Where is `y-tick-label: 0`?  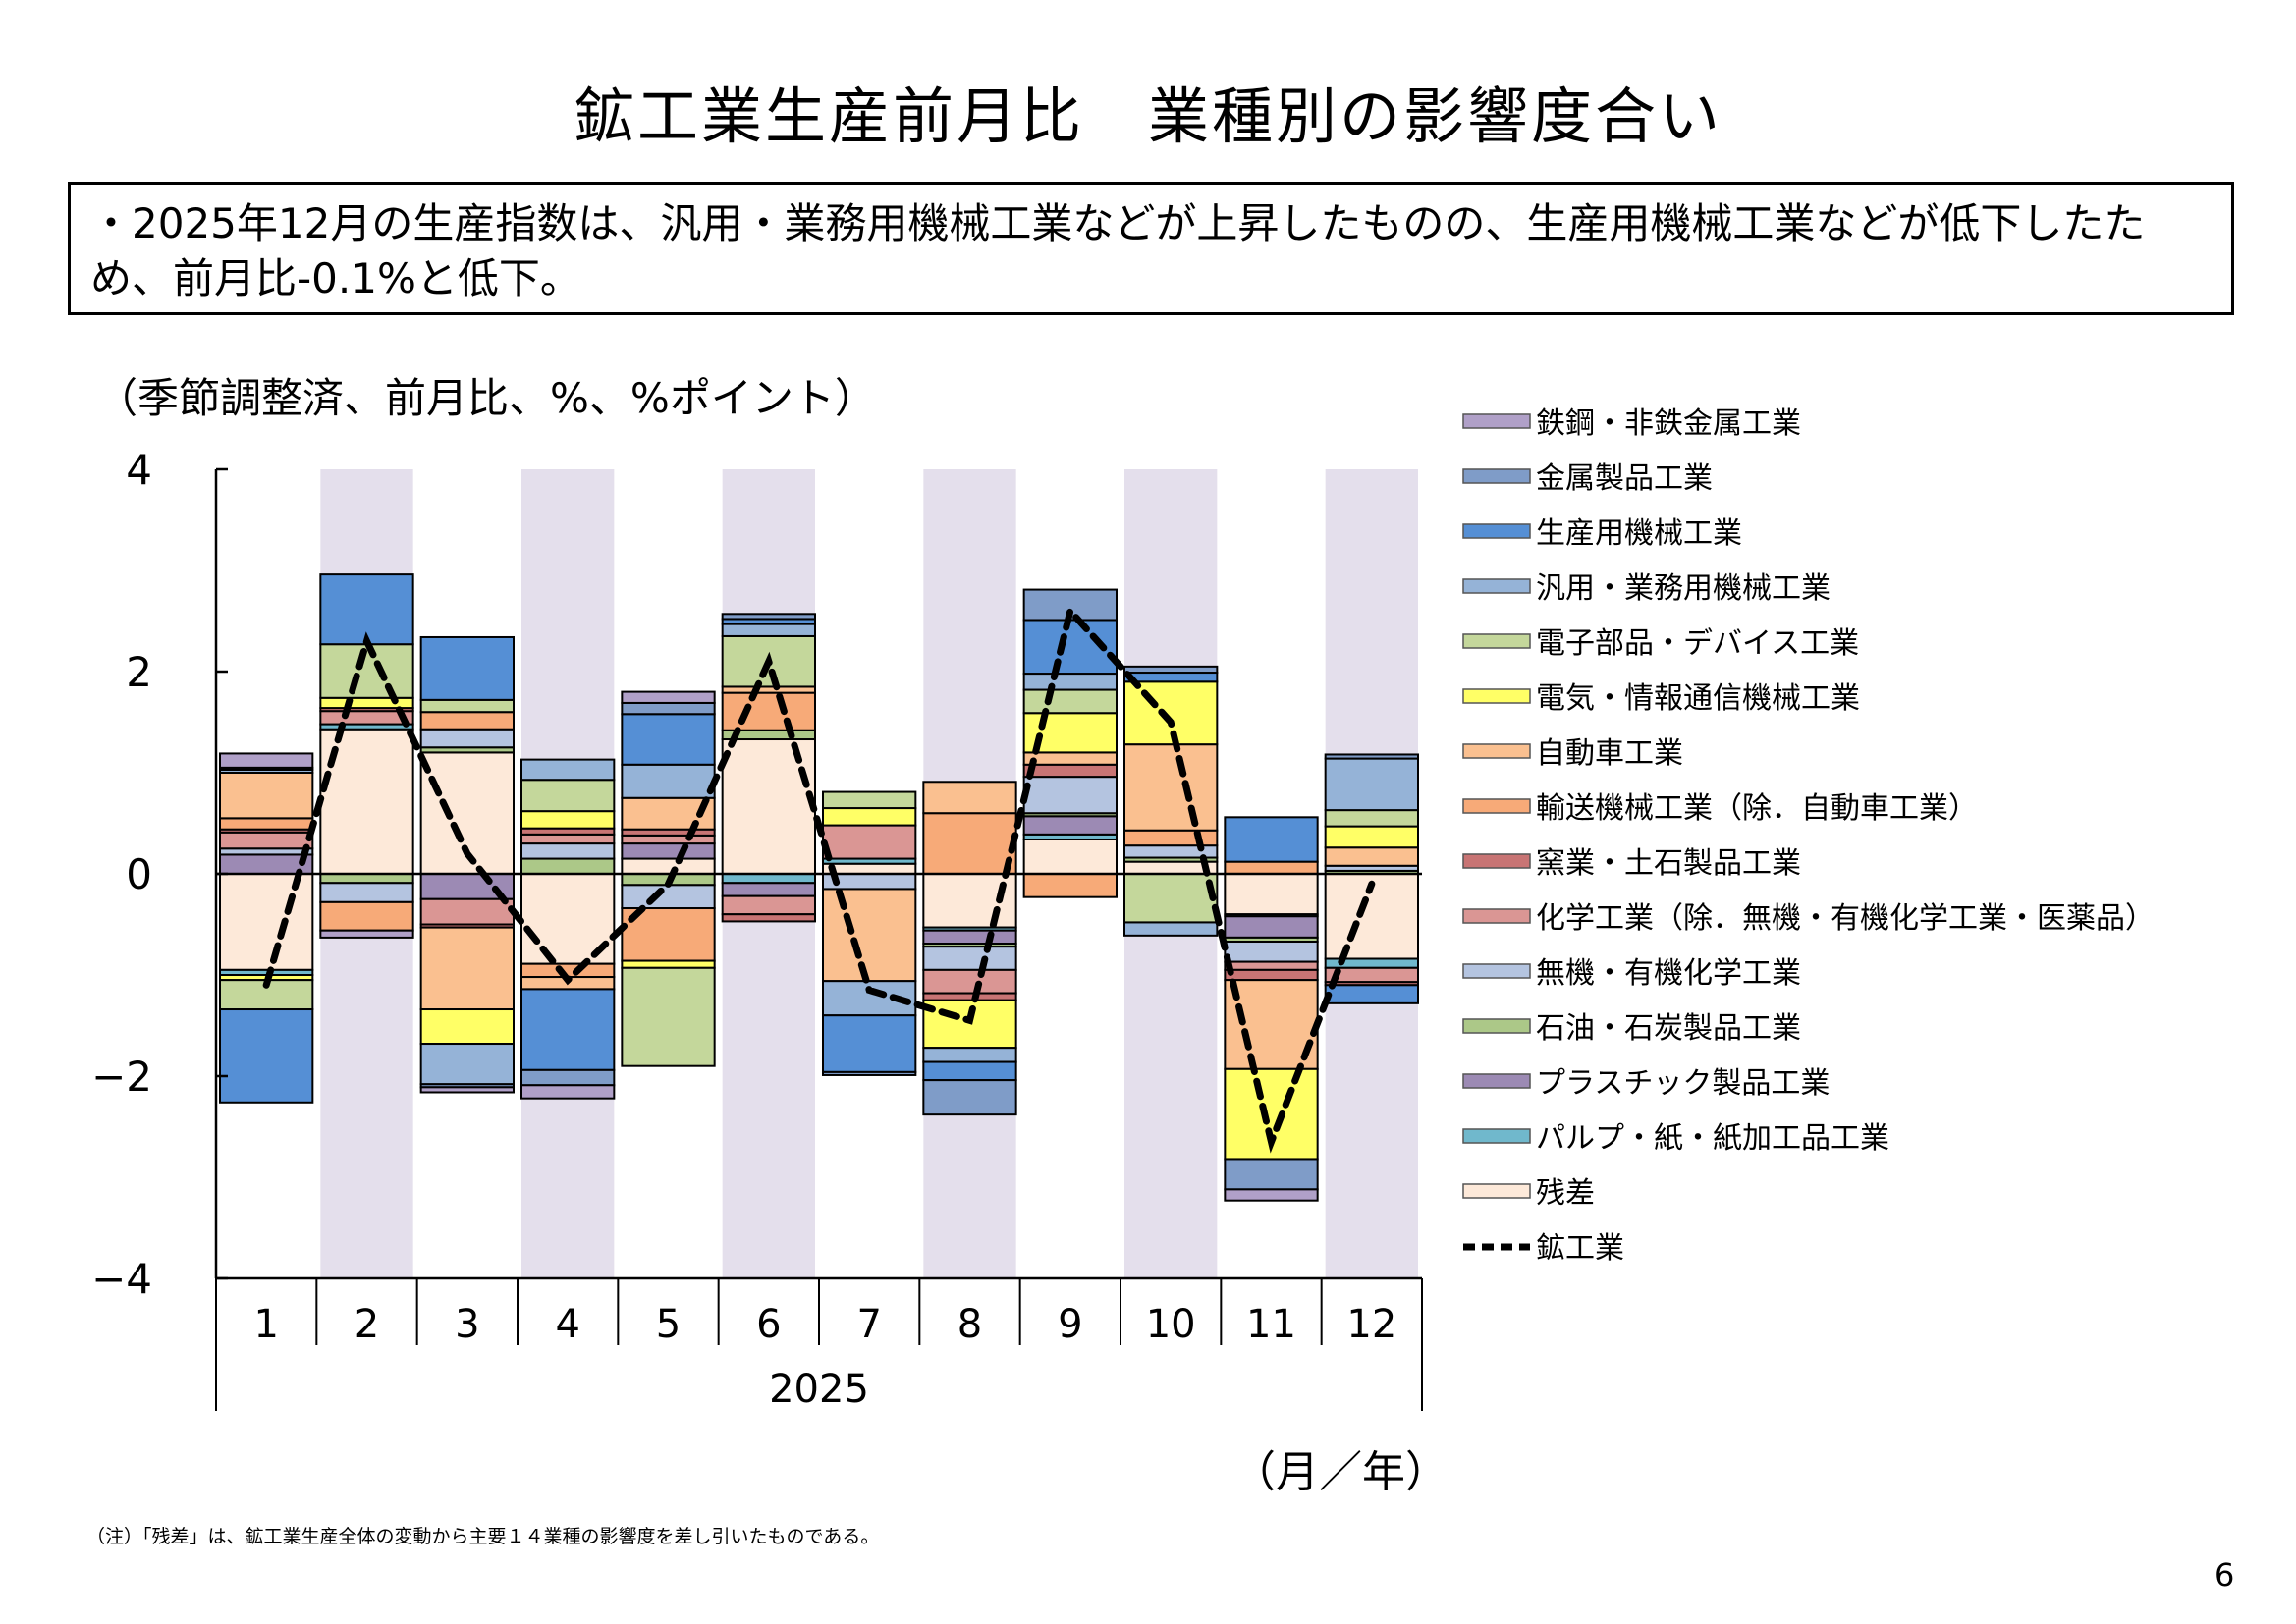
y-tick-label: 0 is located at coordinates (139, 874).